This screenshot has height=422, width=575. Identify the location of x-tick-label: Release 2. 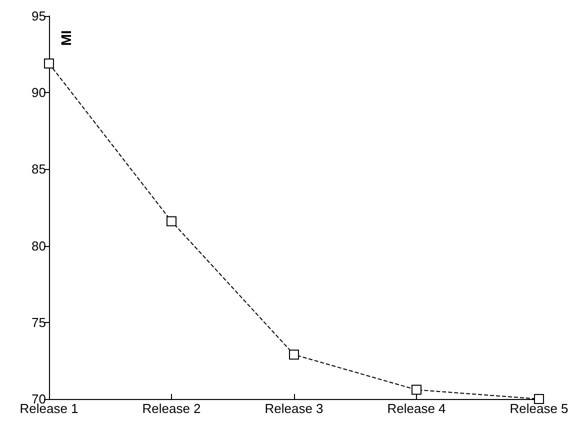
(171, 408).